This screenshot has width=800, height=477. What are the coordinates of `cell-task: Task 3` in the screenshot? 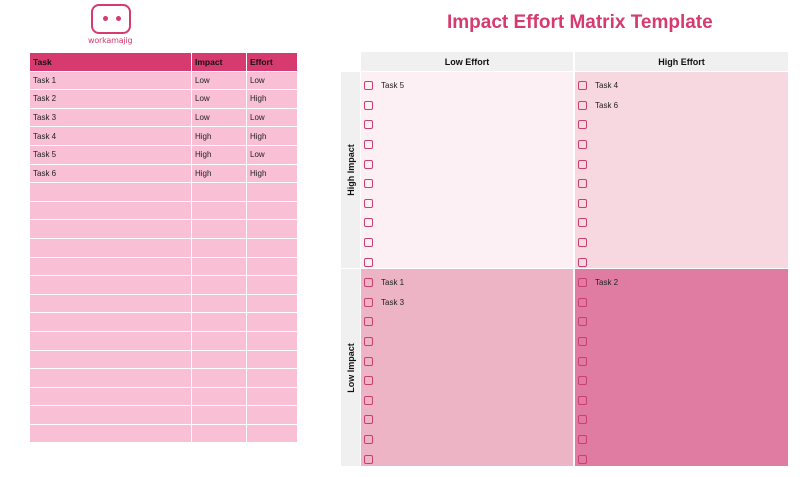 It's located at (110, 117).